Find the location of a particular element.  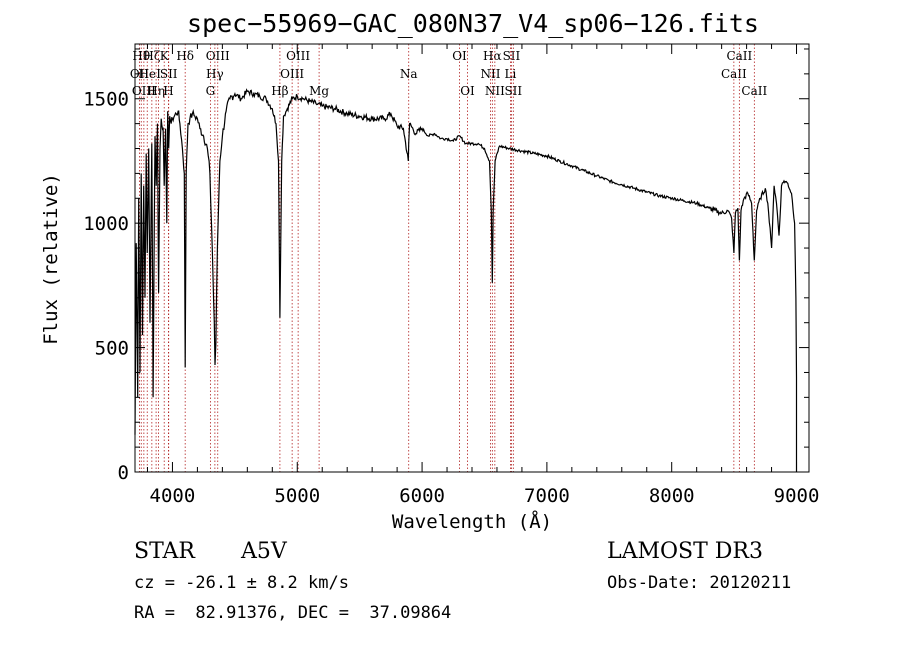

line-marker-label: Hη is located at coordinates (156, 91).